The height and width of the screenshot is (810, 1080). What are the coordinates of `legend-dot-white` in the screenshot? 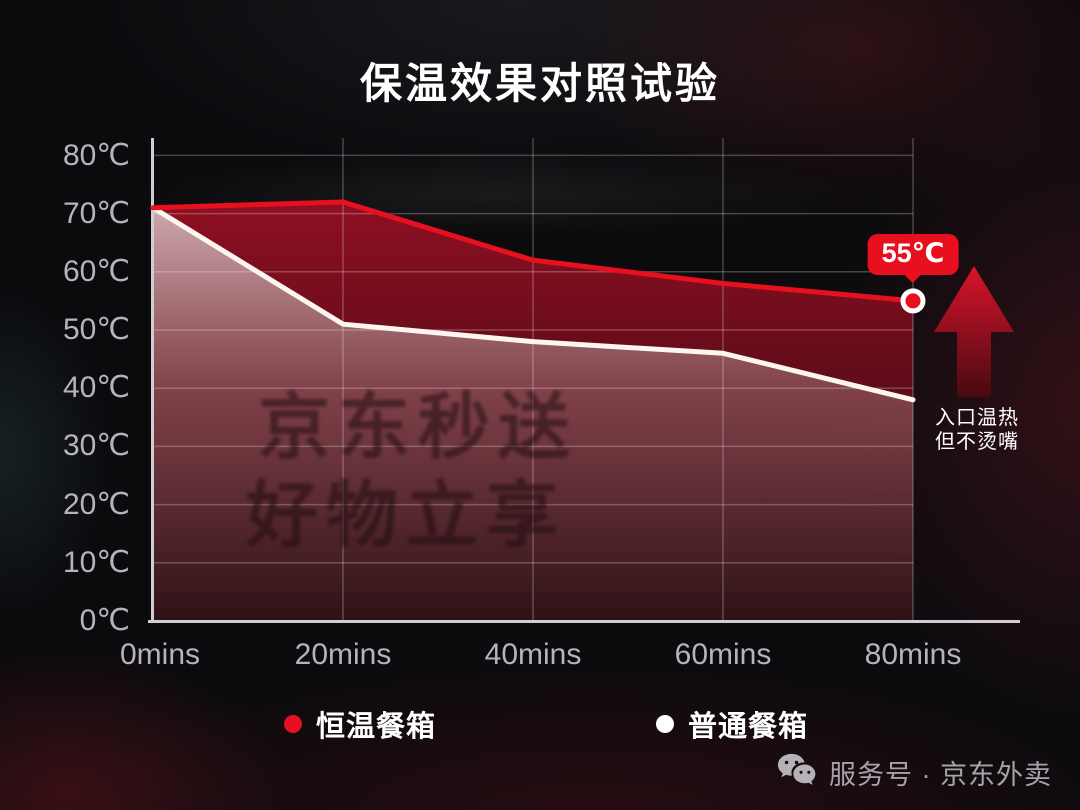 It's located at (665, 724).